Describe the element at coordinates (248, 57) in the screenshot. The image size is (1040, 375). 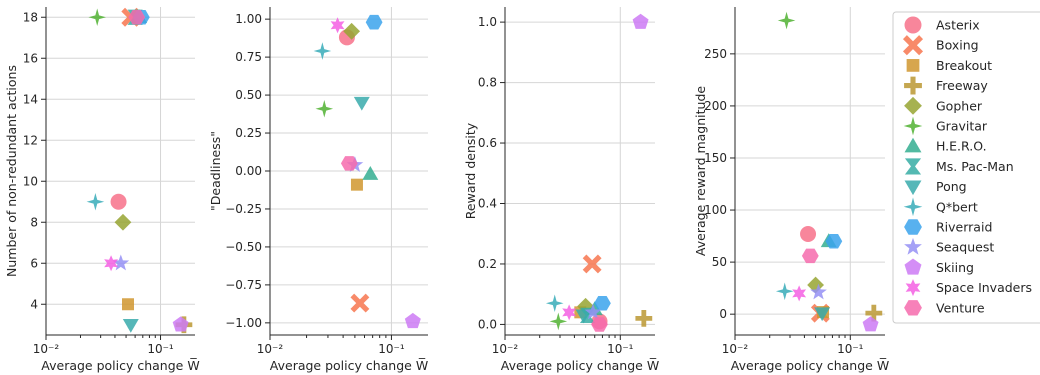
I see `y-tick-label: 0.75` at that location.